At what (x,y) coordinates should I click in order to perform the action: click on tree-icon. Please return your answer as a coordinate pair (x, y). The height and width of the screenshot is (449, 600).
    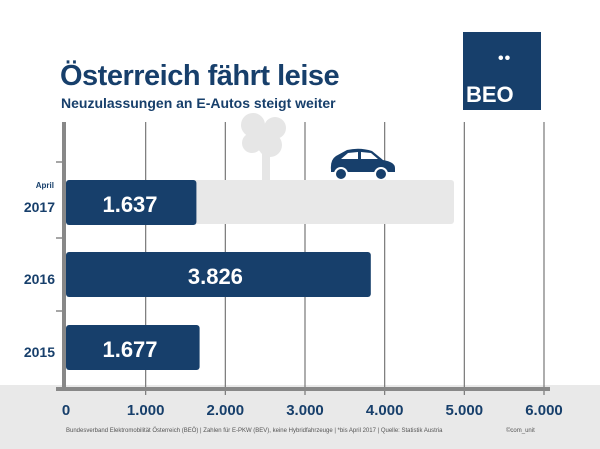
    Looking at the image, I should click on (263, 147).